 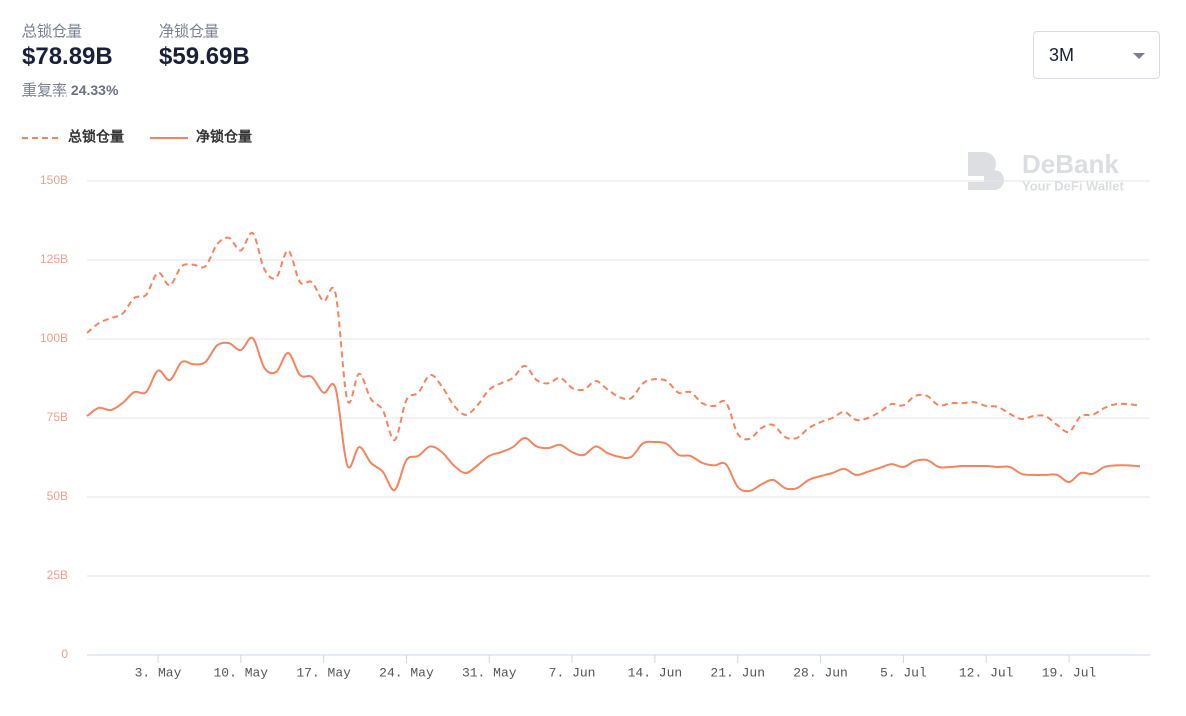 I want to click on y-tick-label: 75B, so click(x=57, y=417).